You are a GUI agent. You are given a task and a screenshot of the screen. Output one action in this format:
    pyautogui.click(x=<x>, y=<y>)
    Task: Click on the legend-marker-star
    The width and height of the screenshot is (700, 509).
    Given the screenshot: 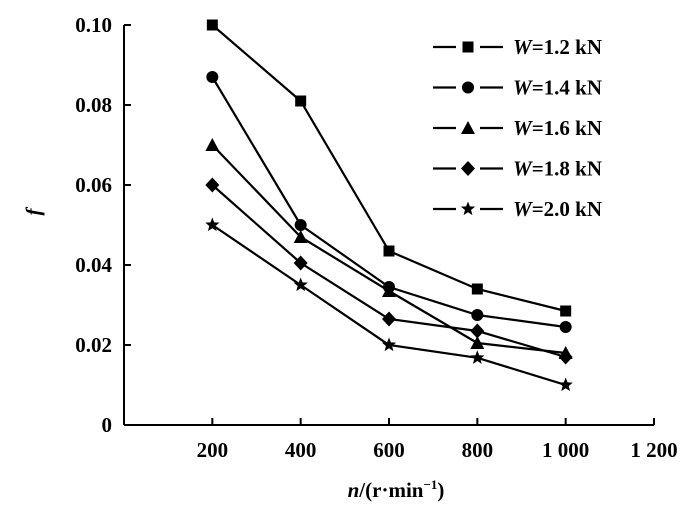 What is the action you would take?
    pyautogui.click(x=468, y=208)
    